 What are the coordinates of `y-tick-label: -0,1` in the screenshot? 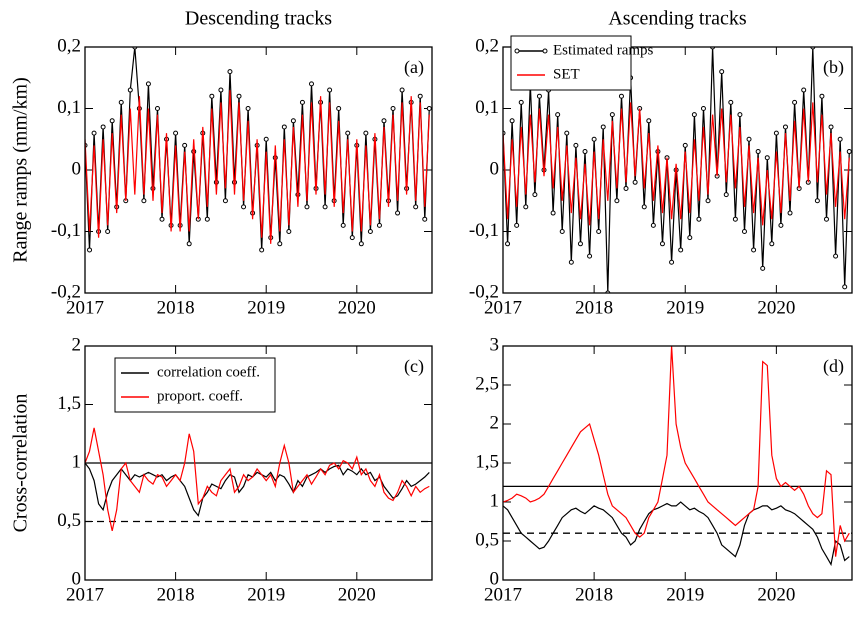 It's located at (484, 230).